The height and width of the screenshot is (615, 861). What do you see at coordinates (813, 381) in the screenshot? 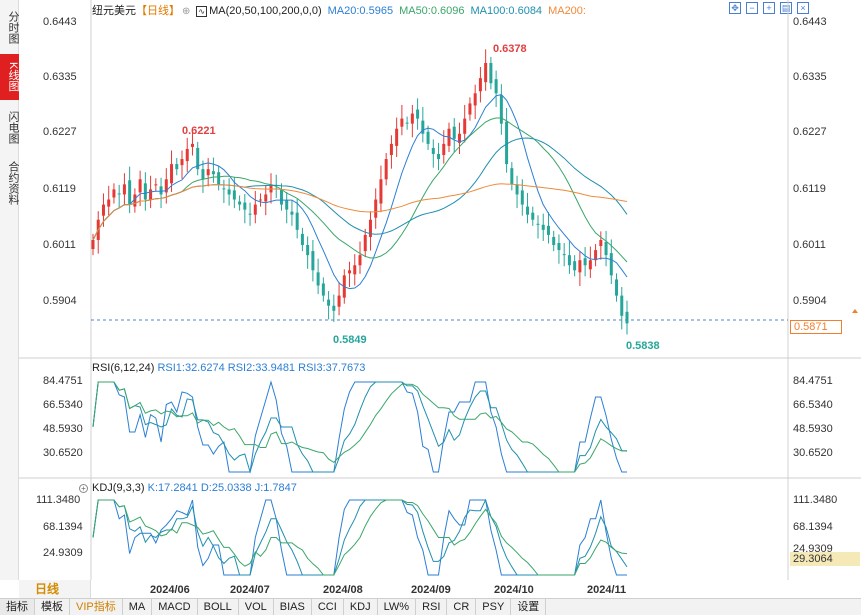
I see `rsi-tick-right: 84.4751` at bounding box center [813, 381].